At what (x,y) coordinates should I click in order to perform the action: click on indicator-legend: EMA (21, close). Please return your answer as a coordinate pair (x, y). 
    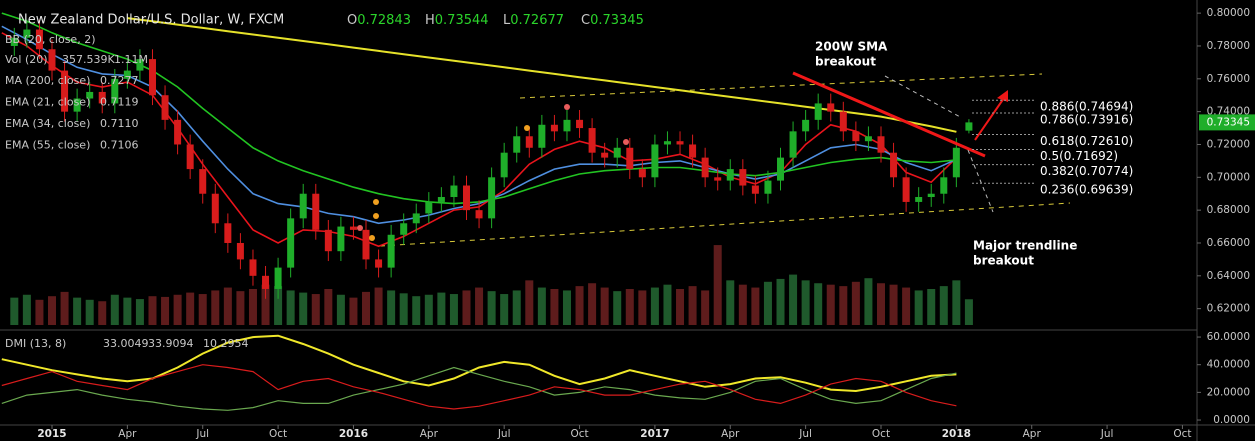
    Looking at the image, I should click on (47, 102).